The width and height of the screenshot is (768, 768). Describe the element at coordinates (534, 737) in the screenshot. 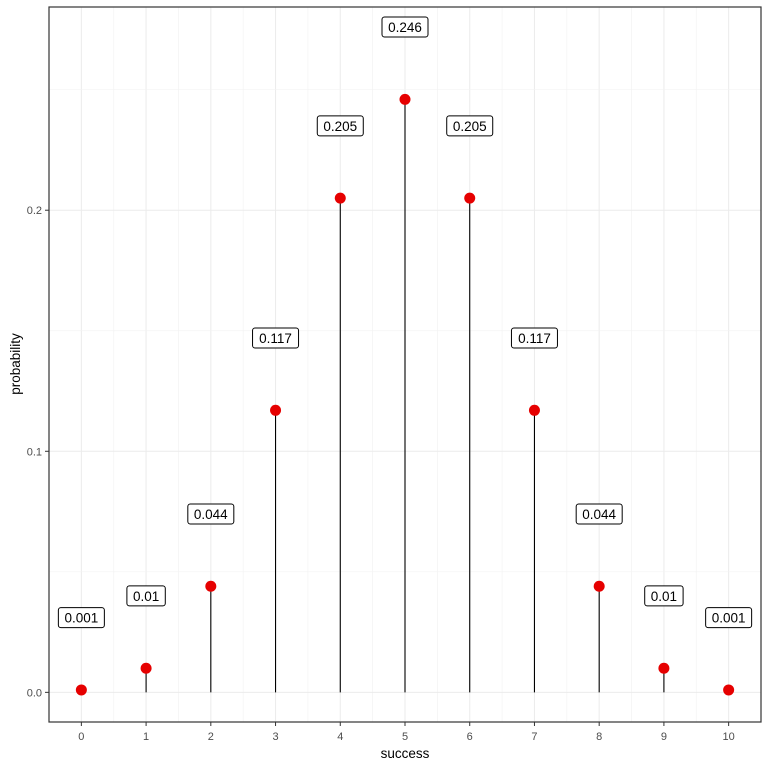

I see `x-tick-label: 7` at that location.